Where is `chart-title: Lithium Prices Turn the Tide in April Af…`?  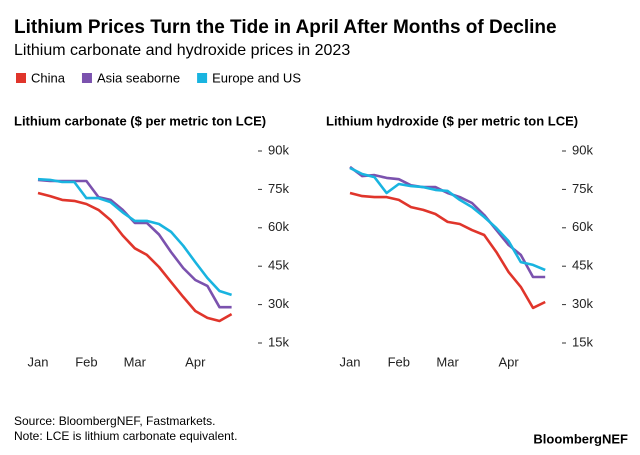
chart-title: Lithium Prices Turn the Tide in April Af… is located at coordinates (285, 27).